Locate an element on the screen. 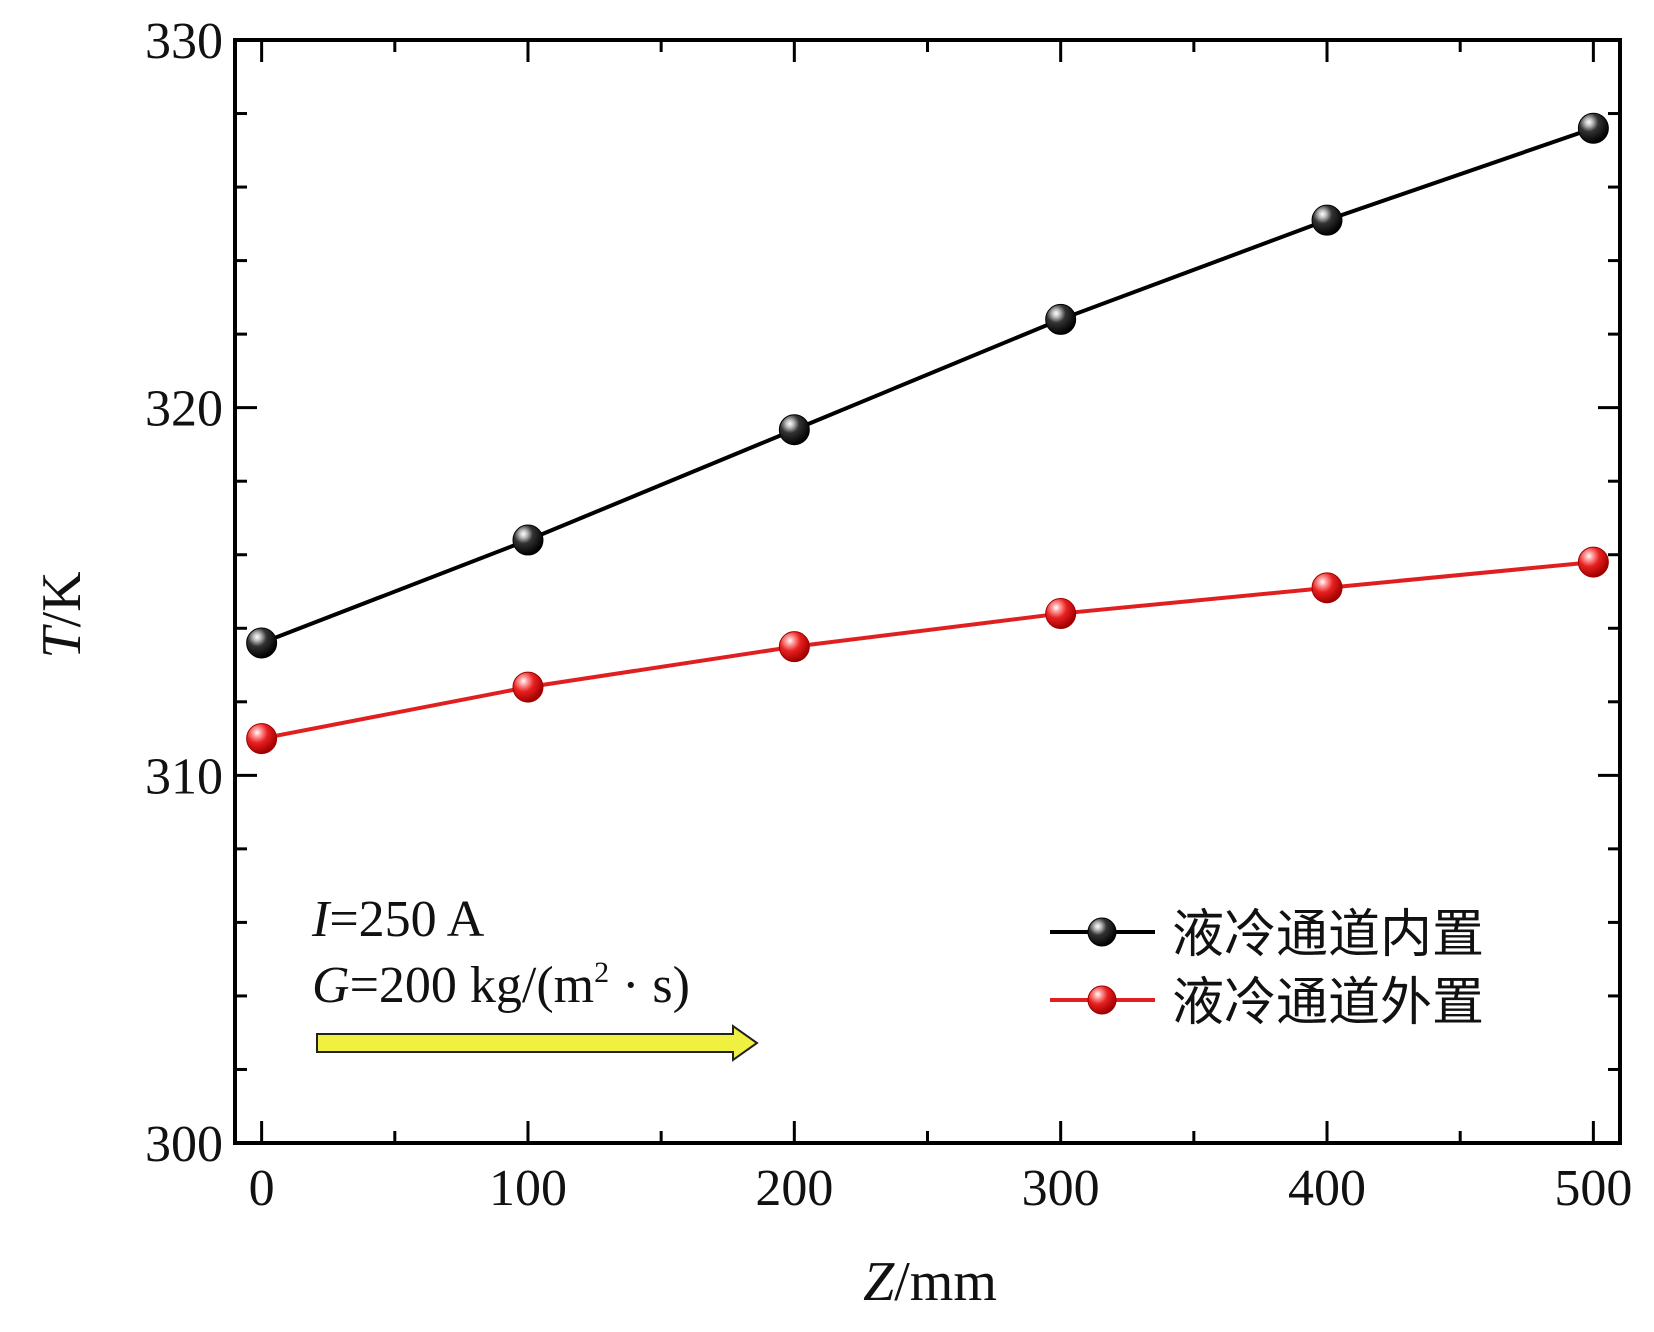 The width and height of the screenshot is (1654, 1332). y-tick-label: 320 is located at coordinates (184, 409).